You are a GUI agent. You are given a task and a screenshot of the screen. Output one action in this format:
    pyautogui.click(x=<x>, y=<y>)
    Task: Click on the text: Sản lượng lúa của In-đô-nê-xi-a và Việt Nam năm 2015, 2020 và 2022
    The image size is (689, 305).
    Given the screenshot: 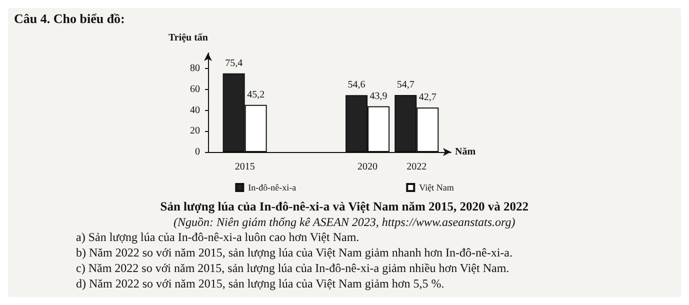 What is the action you would take?
    pyautogui.click(x=344, y=207)
    